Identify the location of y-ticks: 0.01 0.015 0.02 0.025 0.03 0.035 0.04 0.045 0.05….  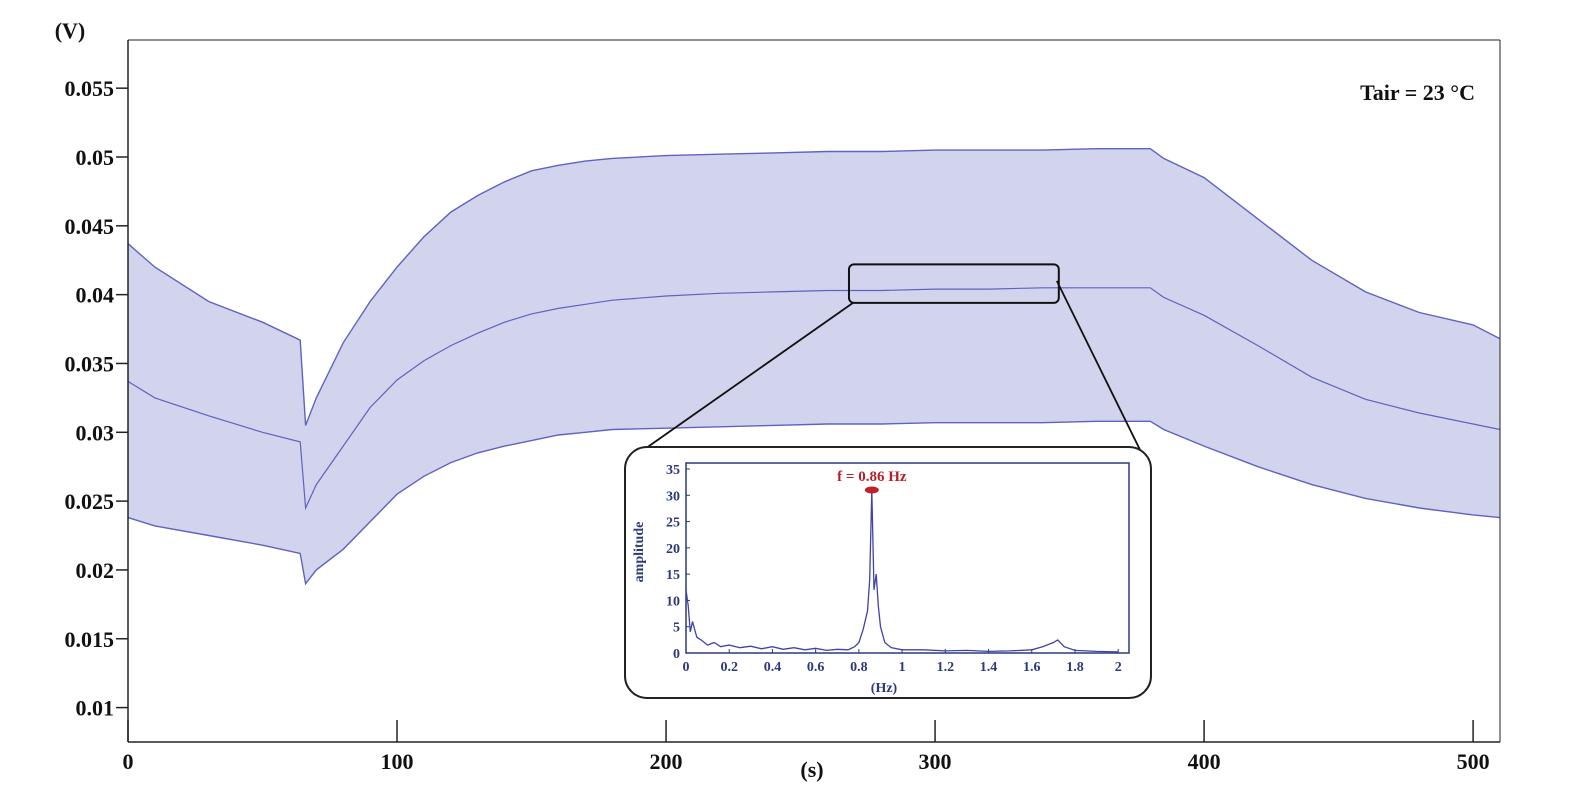
(96, 398).